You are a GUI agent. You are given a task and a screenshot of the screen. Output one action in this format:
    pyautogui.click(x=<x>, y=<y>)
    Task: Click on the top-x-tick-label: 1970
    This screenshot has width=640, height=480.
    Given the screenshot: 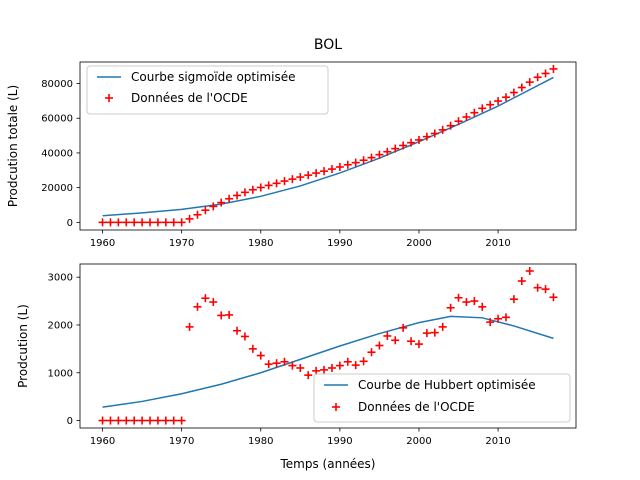 What is the action you would take?
    pyautogui.click(x=181, y=243)
    